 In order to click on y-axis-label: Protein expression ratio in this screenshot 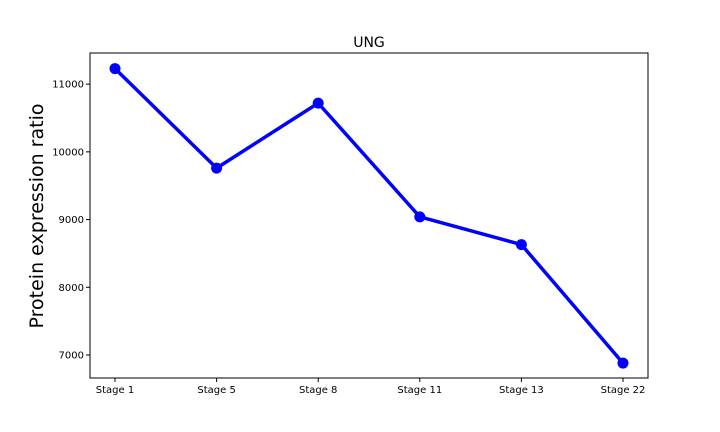, I will do `click(37, 216)`.